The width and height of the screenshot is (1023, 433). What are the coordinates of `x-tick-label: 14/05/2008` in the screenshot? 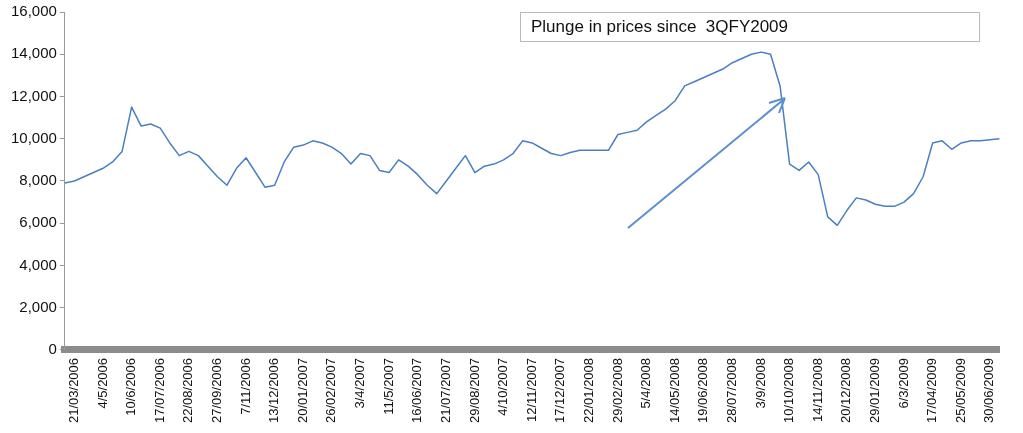 It's located at (674, 390).